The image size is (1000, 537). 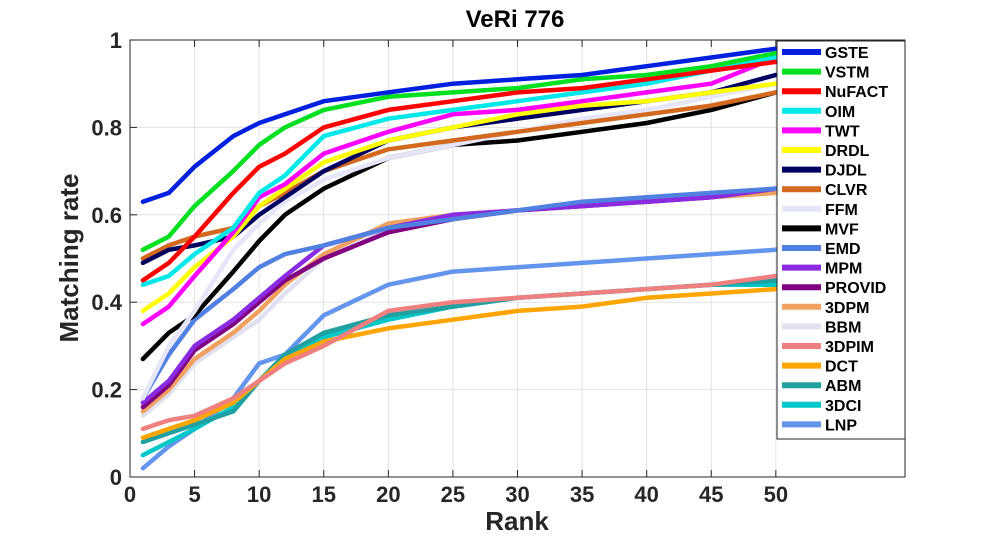 I want to click on legend-label: 3DPM, so click(x=847, y=308).